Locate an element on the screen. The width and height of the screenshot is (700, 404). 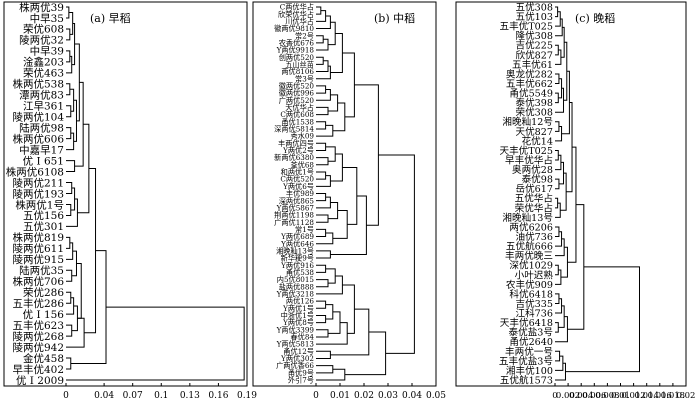
leaf-label: 奥龙优282 is located at coordinates (529, 74).